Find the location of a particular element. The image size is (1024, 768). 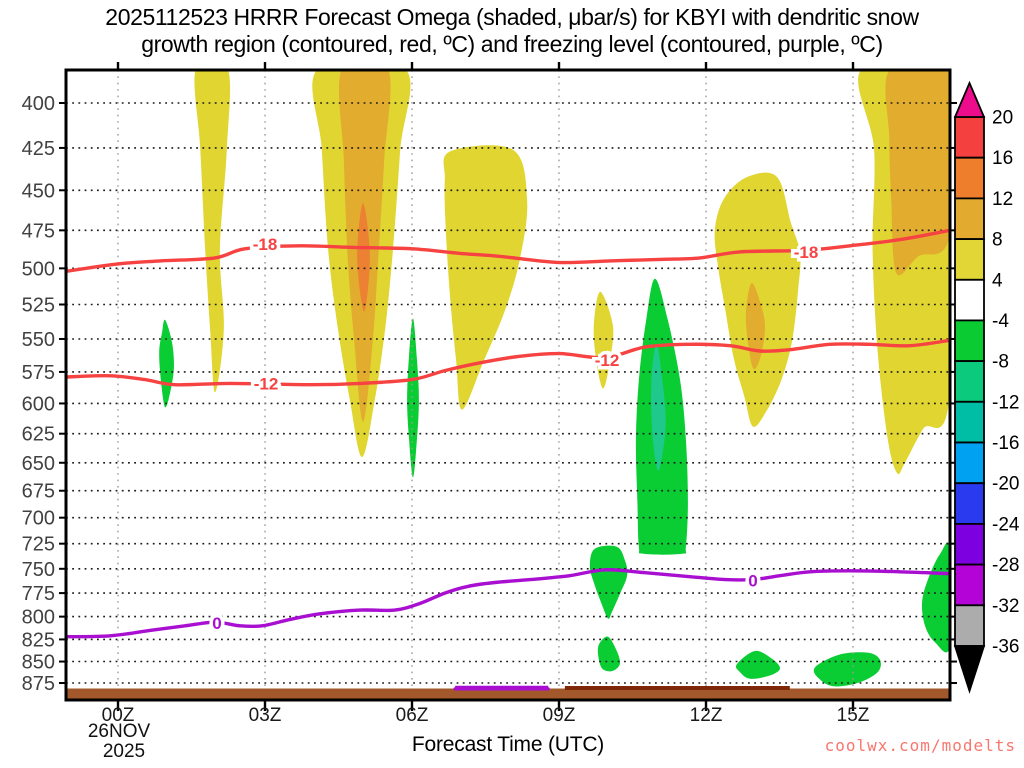

terrain-bar is located at coordinates (508, 694).